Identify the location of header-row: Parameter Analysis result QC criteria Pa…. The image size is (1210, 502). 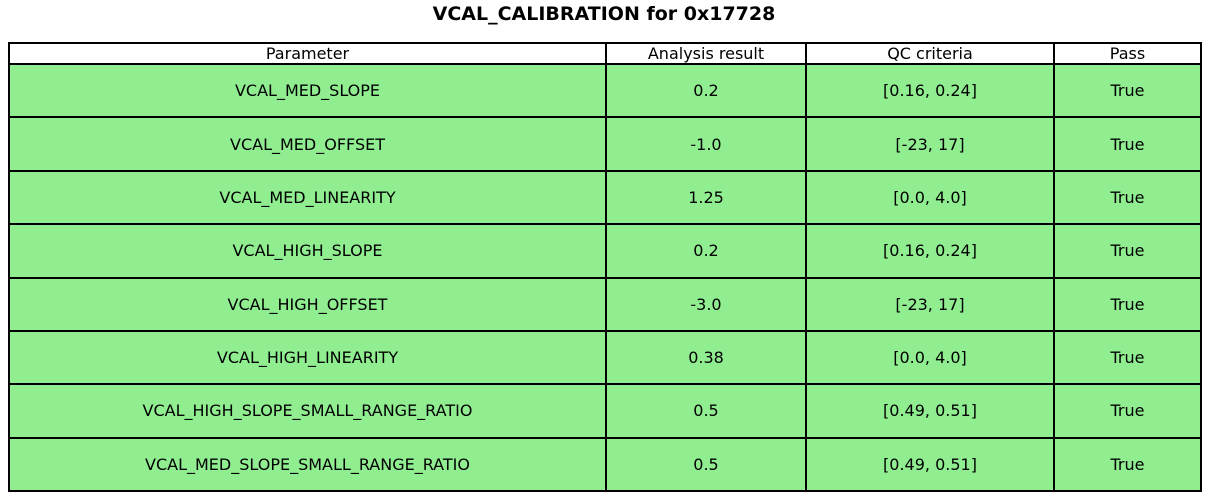
(605, 53).